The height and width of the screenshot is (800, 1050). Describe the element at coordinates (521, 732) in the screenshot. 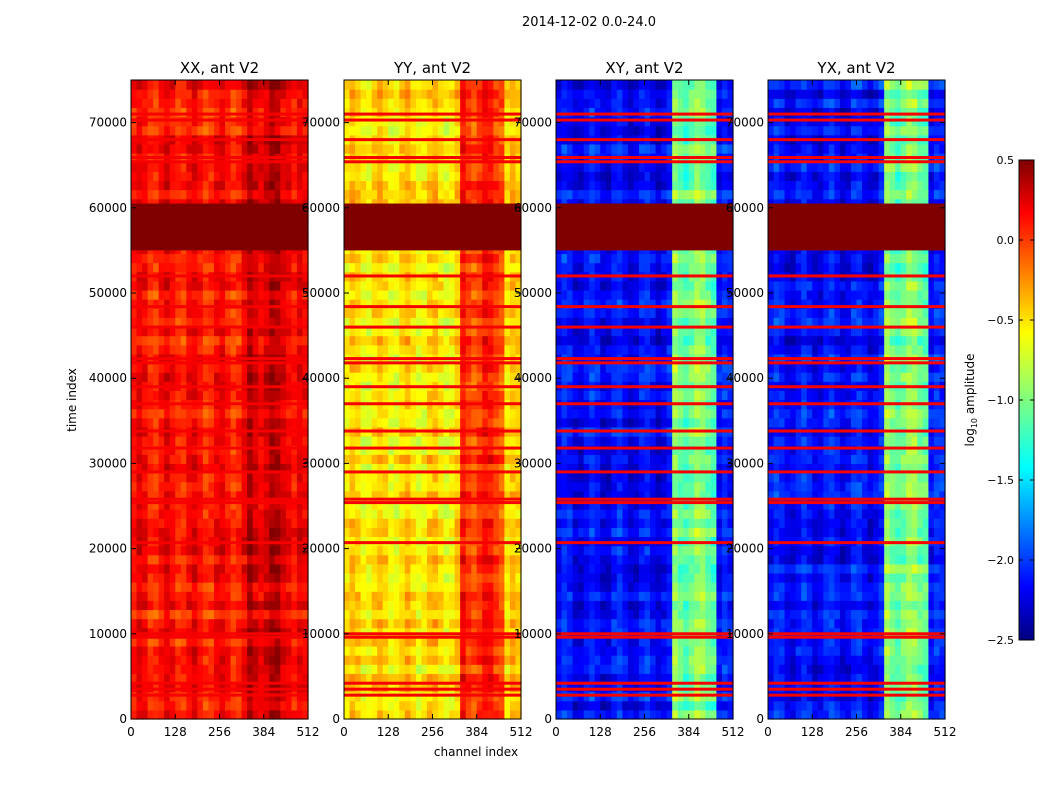

I see `x-tick-label: 512` at that location.